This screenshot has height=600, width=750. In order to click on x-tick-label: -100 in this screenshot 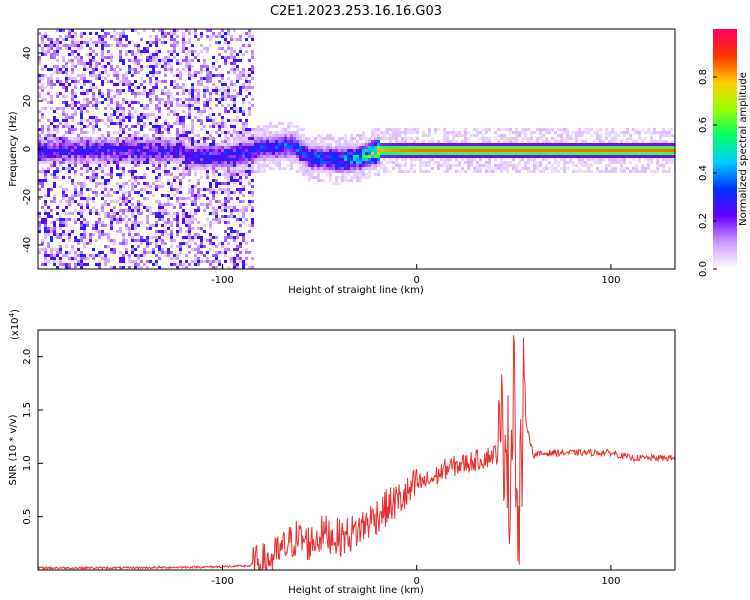, I will do `click(222, 581)`.